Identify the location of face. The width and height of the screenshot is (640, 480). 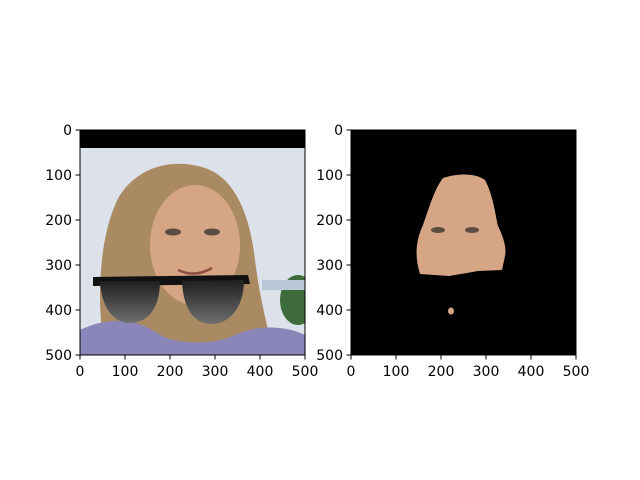
(195, 245).